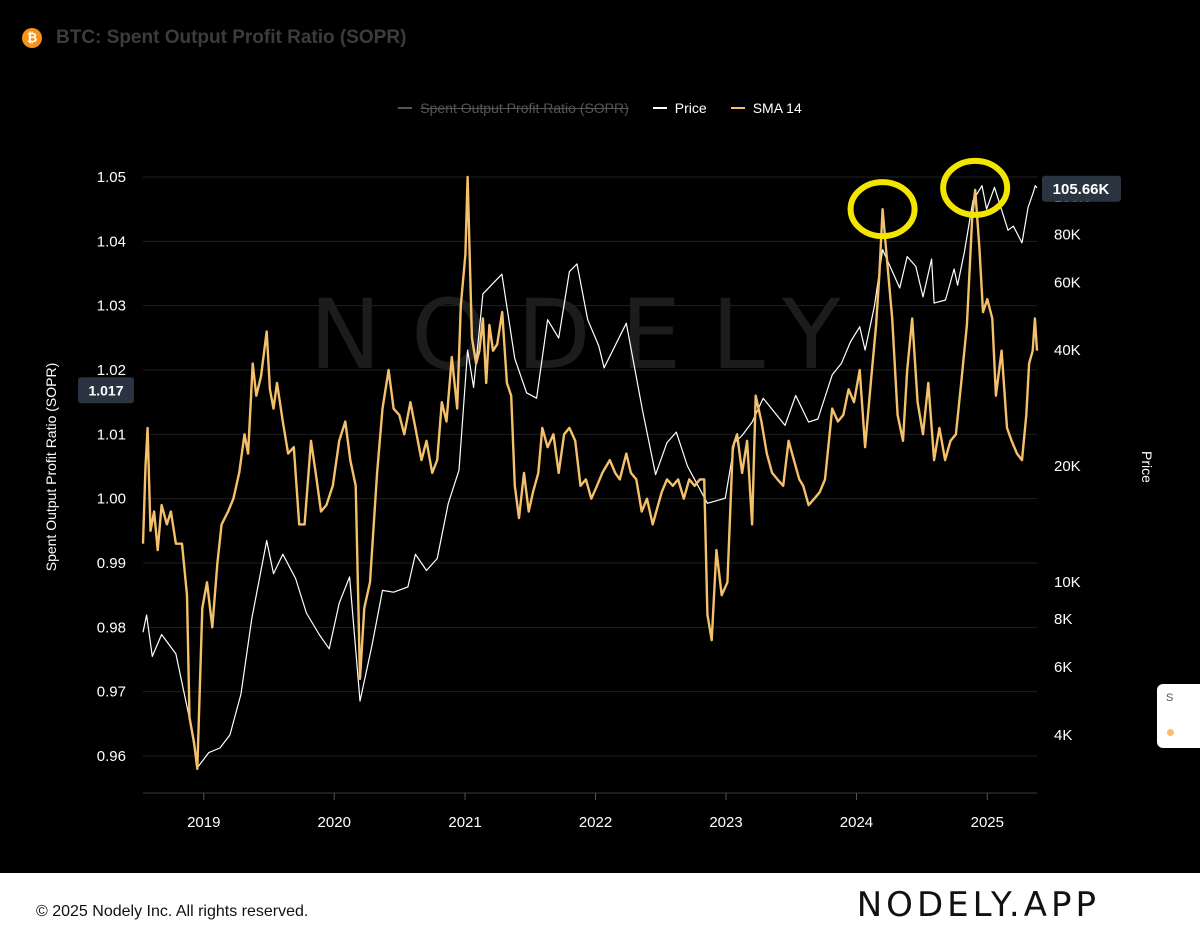 The height and width of the screenshot is (937, 1200). Describe the element at coordinates (1067, 466) in the screenshot. I see `y2-tick-label: 20K` at that location.